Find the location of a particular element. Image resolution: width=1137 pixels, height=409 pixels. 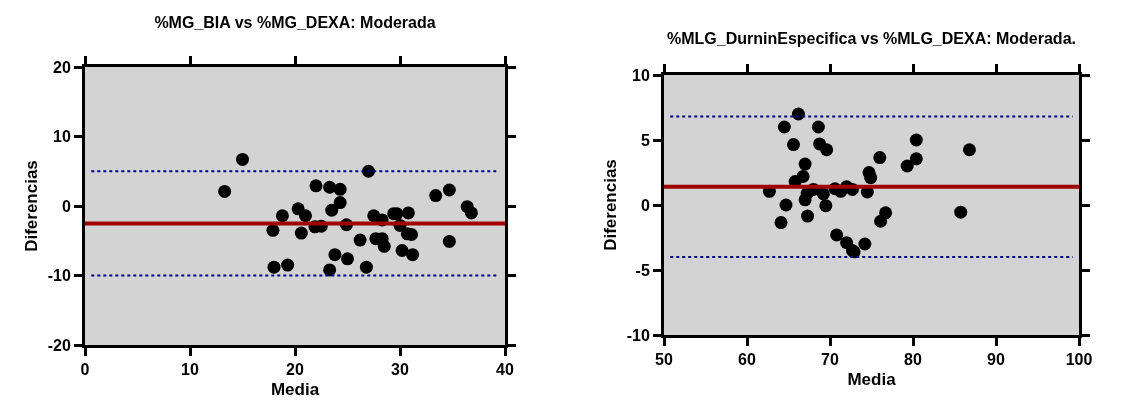

x-tick-label: 100 is located at coordinates (1079, 360).